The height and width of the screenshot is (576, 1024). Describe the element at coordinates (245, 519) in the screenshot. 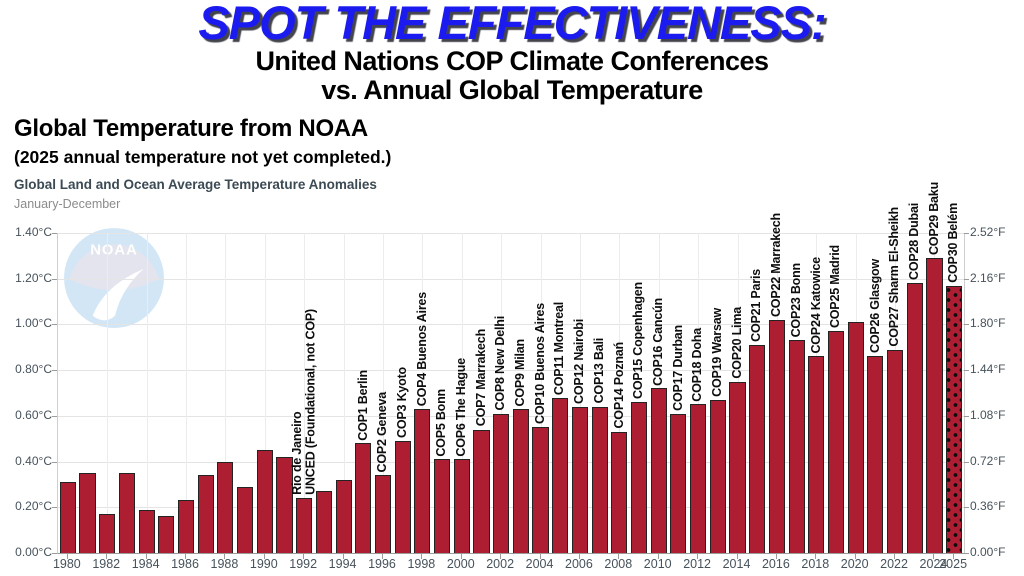

I see `bar-1989` at that location.